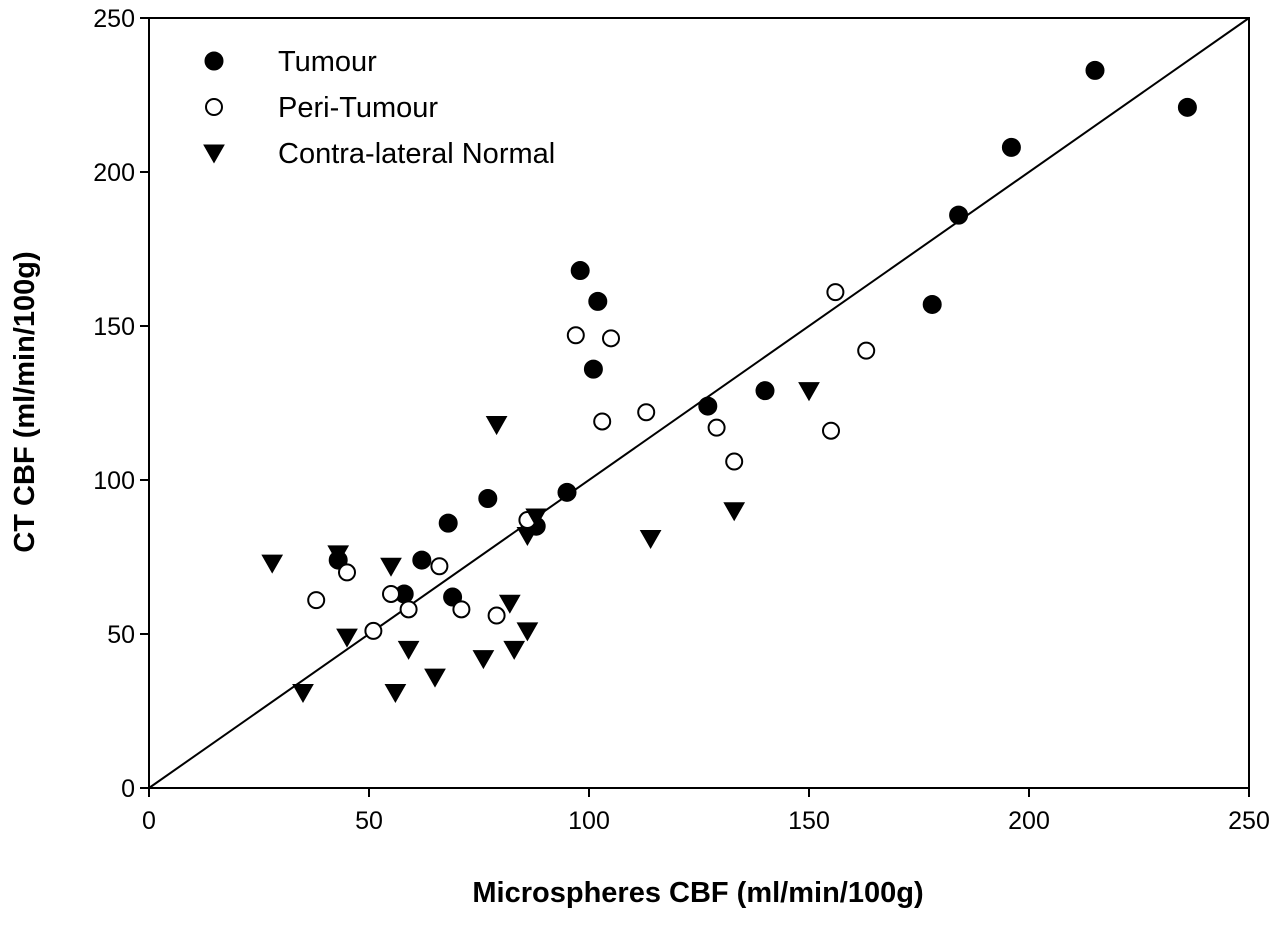 Image resolution: width=1280 pixels, height=927 pixels. I want to click on legend-label-contra-lateral-normal: Contra-lateral Normal, so click(416, 154).